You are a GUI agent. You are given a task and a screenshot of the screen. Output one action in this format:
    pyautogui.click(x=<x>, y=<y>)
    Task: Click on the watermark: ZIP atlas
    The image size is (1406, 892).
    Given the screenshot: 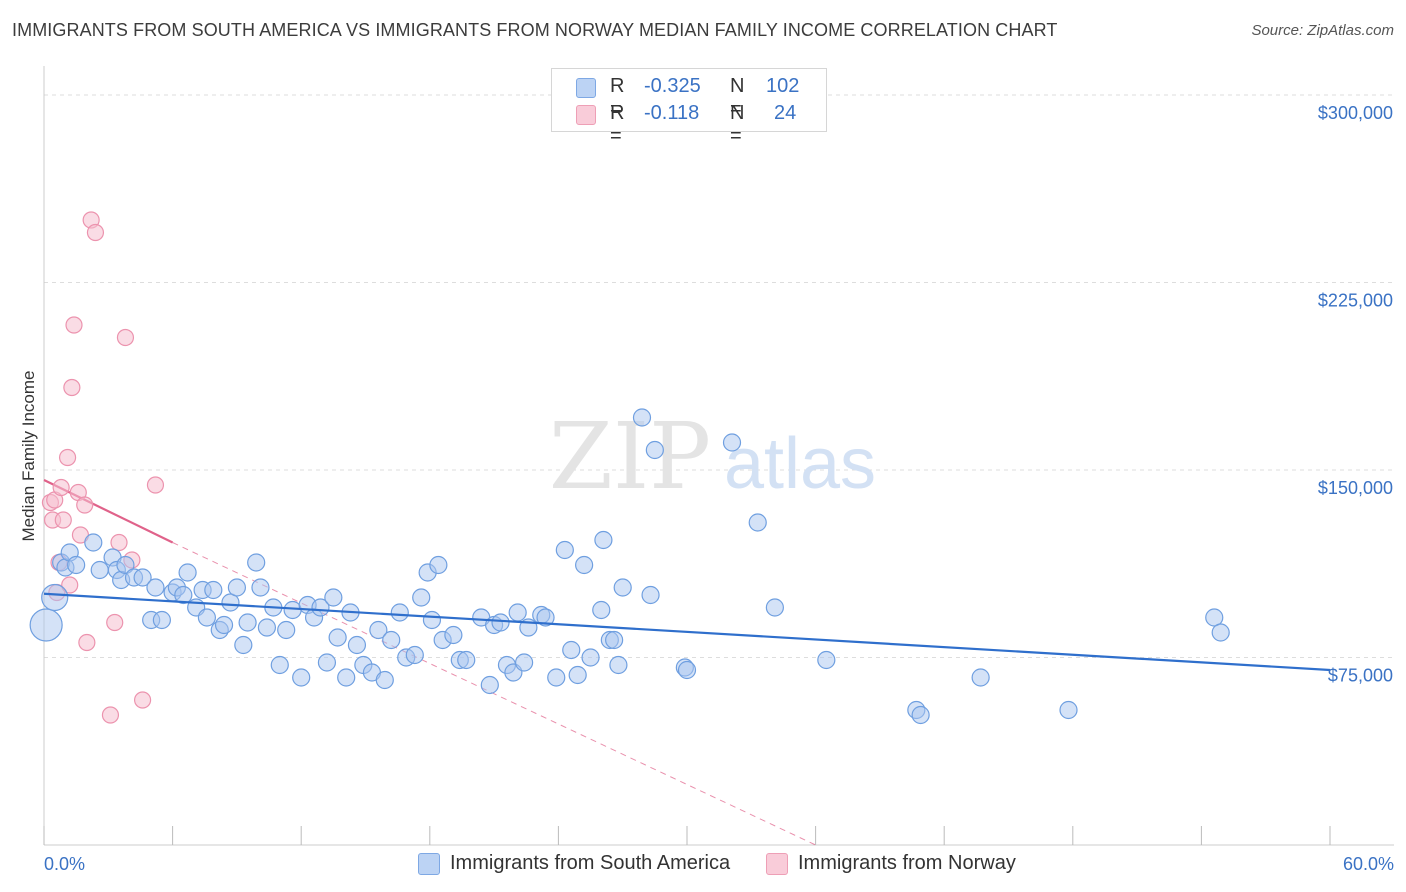 What is the action you would take?
    pyautogui.click(x=712, y=456)
    